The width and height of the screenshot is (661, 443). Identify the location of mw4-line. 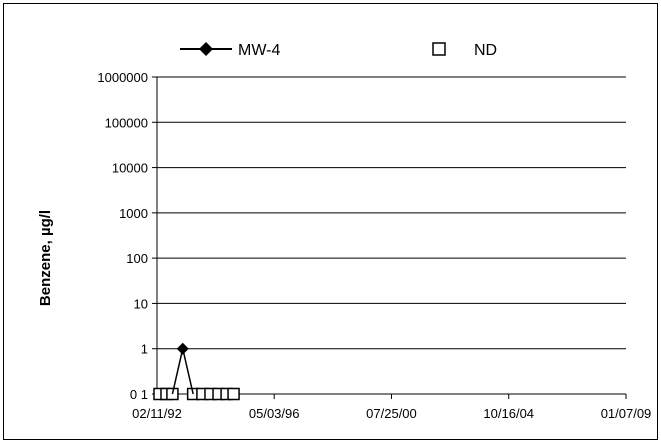
(182, 371).